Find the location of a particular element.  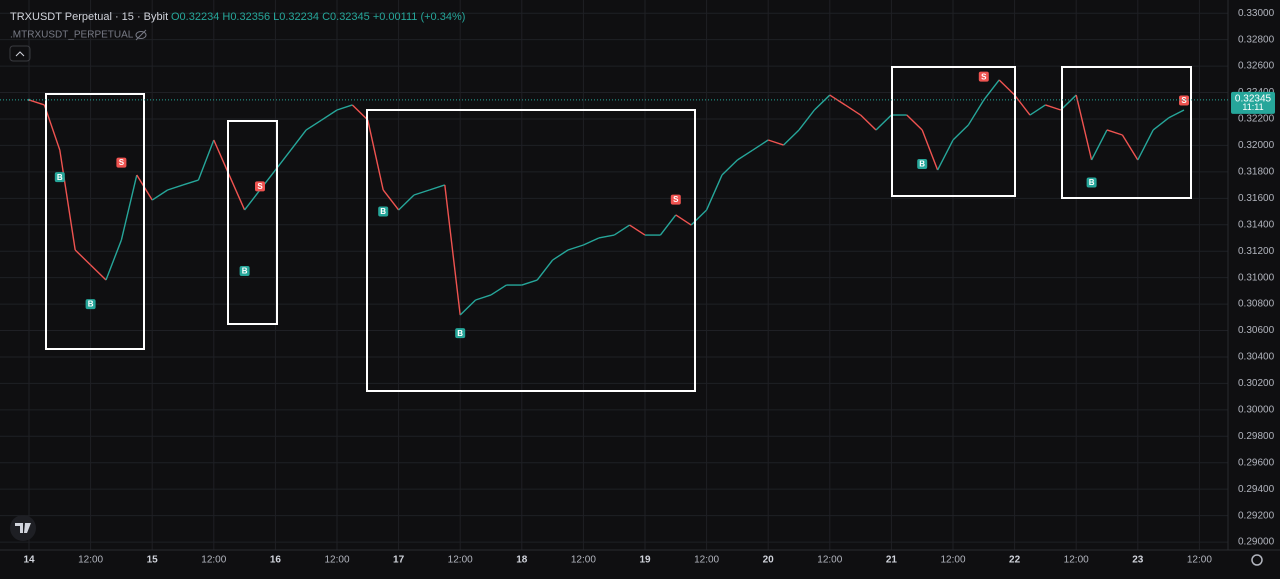

collapse-button is located at coordinates (20, 53).